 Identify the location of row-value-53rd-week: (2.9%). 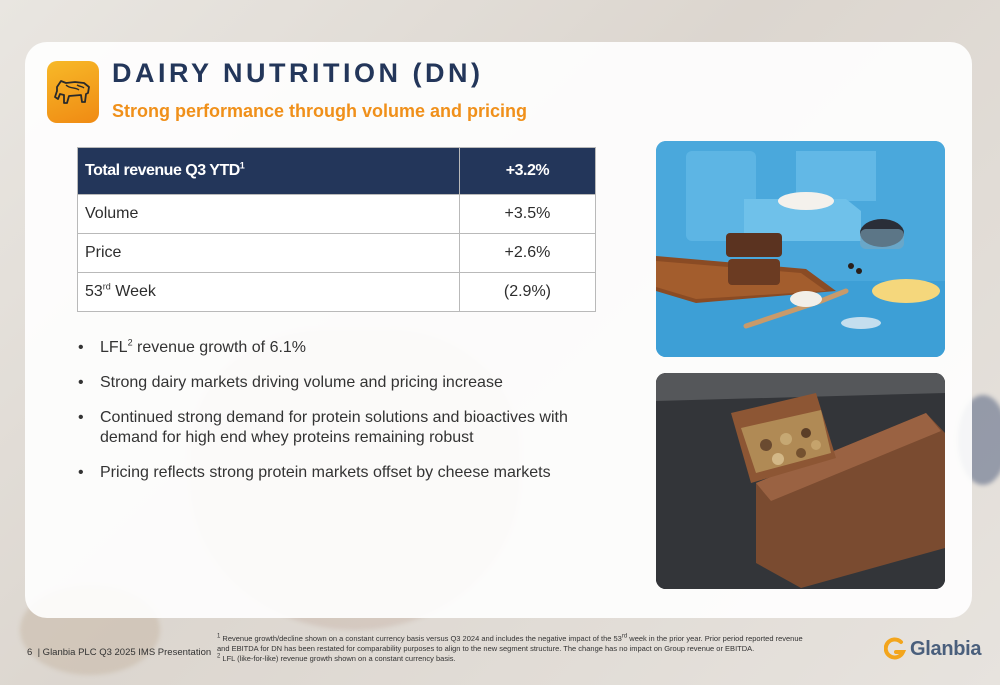
(527, 292).